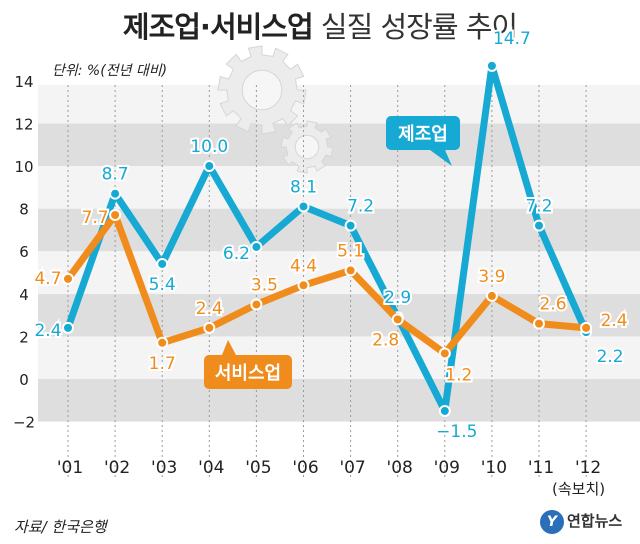 The width and height of the screenshot is (640, 544). What do you see at coordinates (211, 468) in the screenshot?
I see `x-tick-label: '04` at bounding box center [211, 468].